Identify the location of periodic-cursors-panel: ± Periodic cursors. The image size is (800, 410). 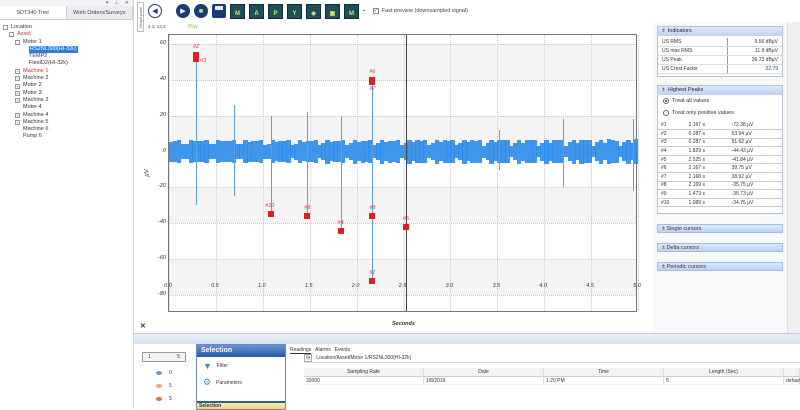
(720, 267).